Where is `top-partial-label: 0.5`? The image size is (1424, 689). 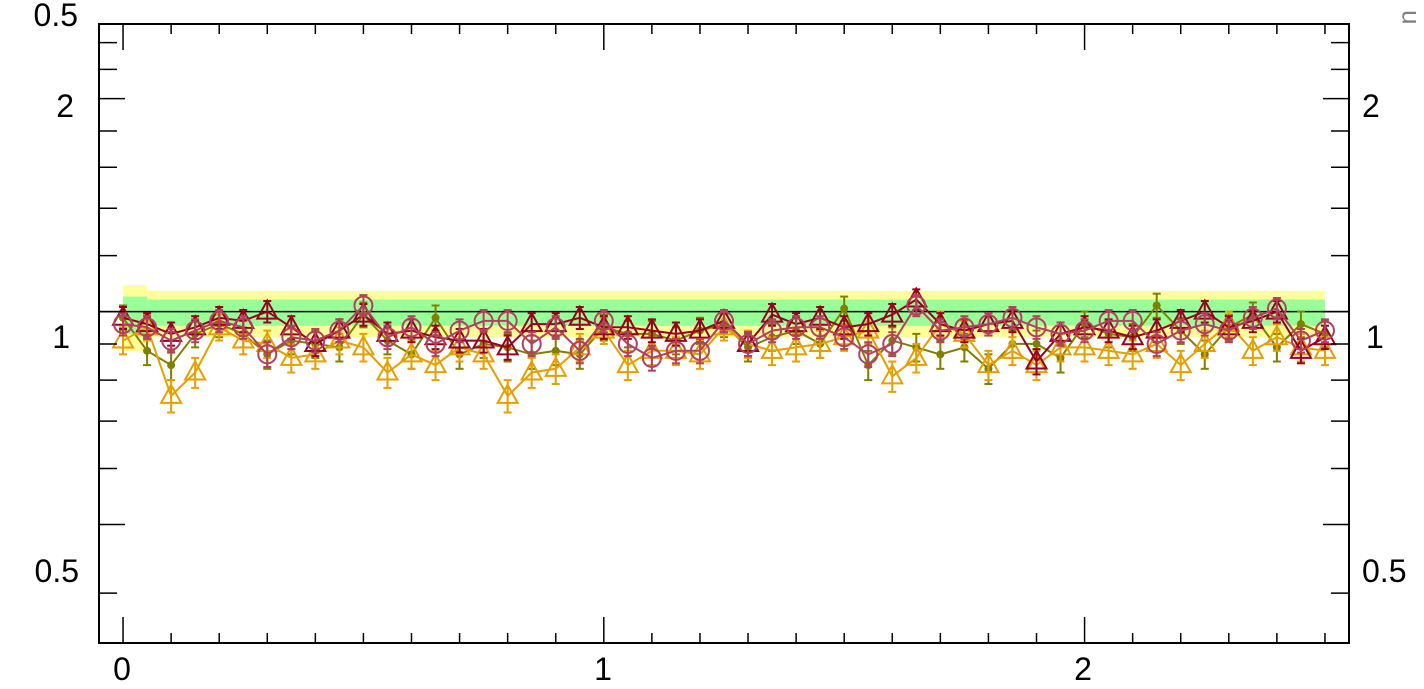
top-partial-label: 0.5 is located at coordinates (56, 16).